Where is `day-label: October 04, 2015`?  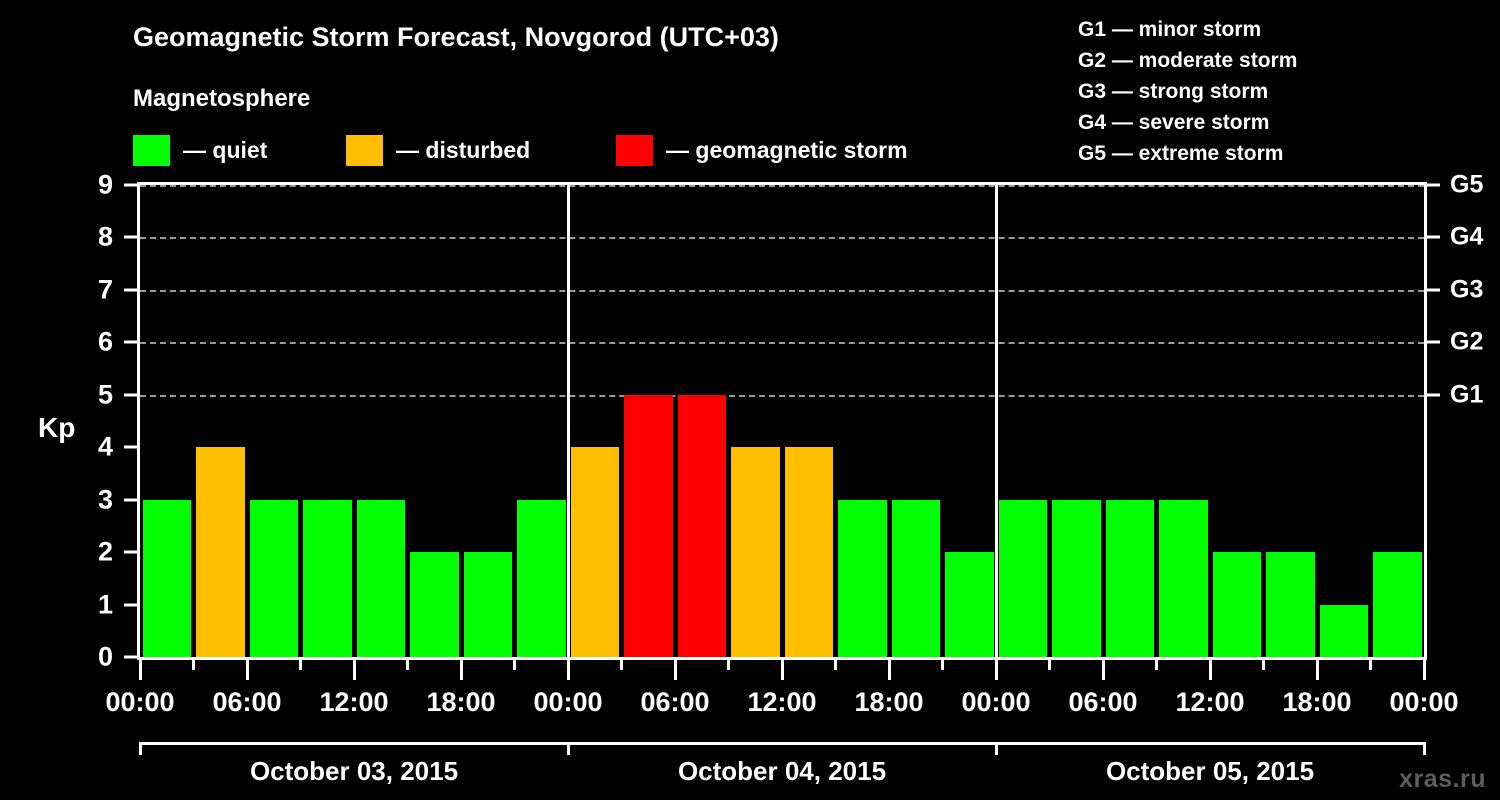 day-label: October 04, 2015 is located at coordinates (782, 771).